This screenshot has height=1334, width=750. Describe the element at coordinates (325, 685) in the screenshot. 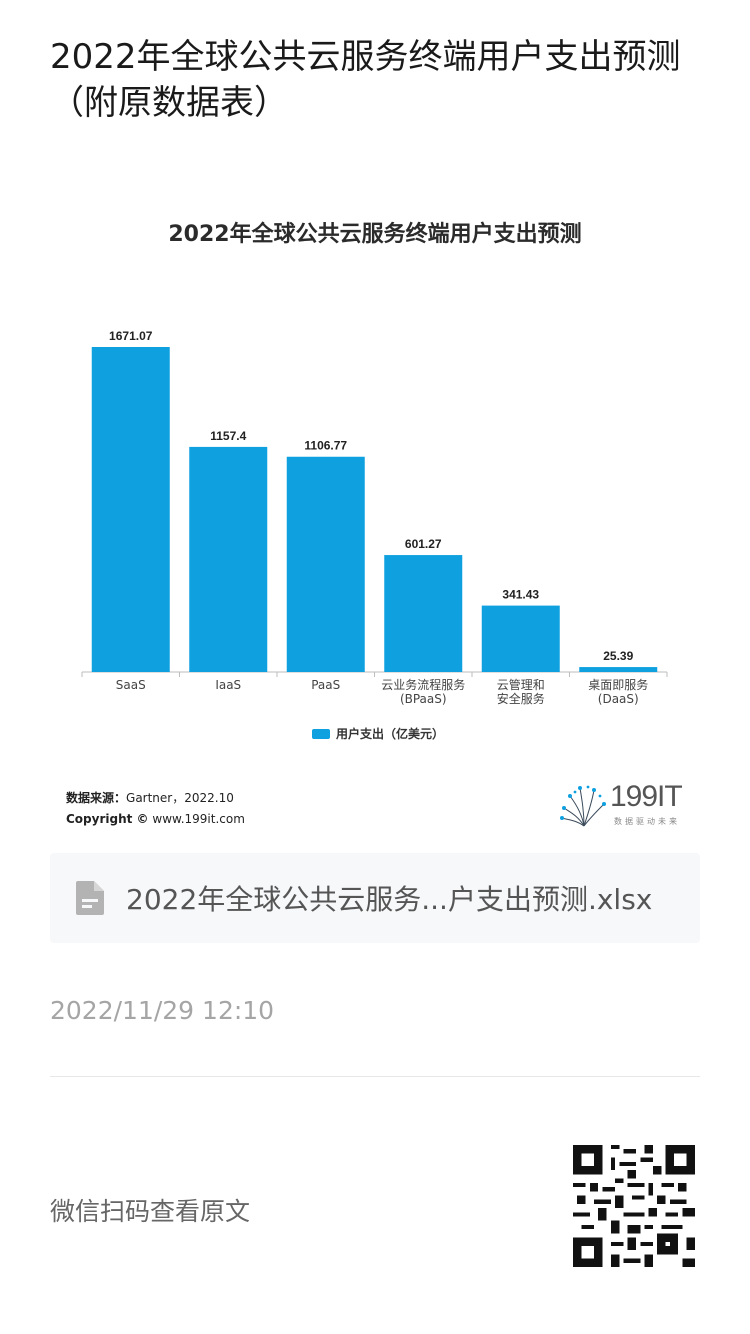

I see `category-label-3: PaaS` at that location.